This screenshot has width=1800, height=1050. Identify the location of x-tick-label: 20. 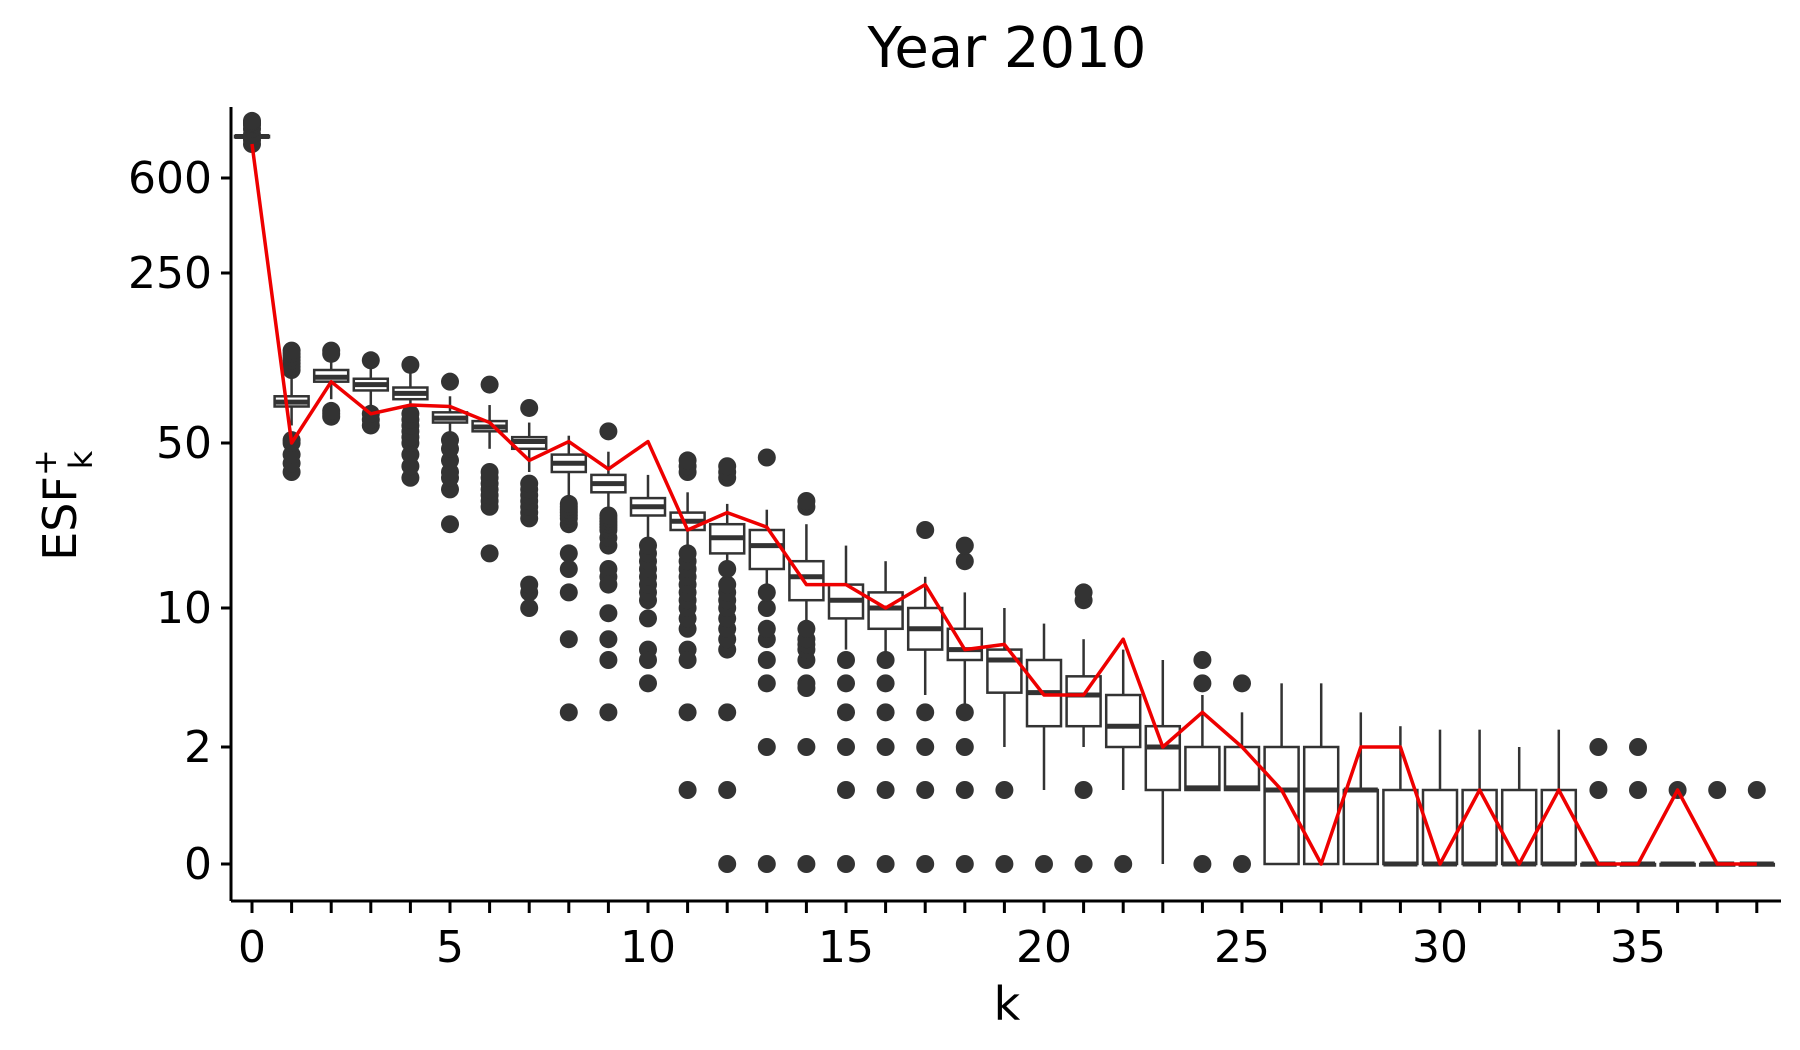
(1044, 947).